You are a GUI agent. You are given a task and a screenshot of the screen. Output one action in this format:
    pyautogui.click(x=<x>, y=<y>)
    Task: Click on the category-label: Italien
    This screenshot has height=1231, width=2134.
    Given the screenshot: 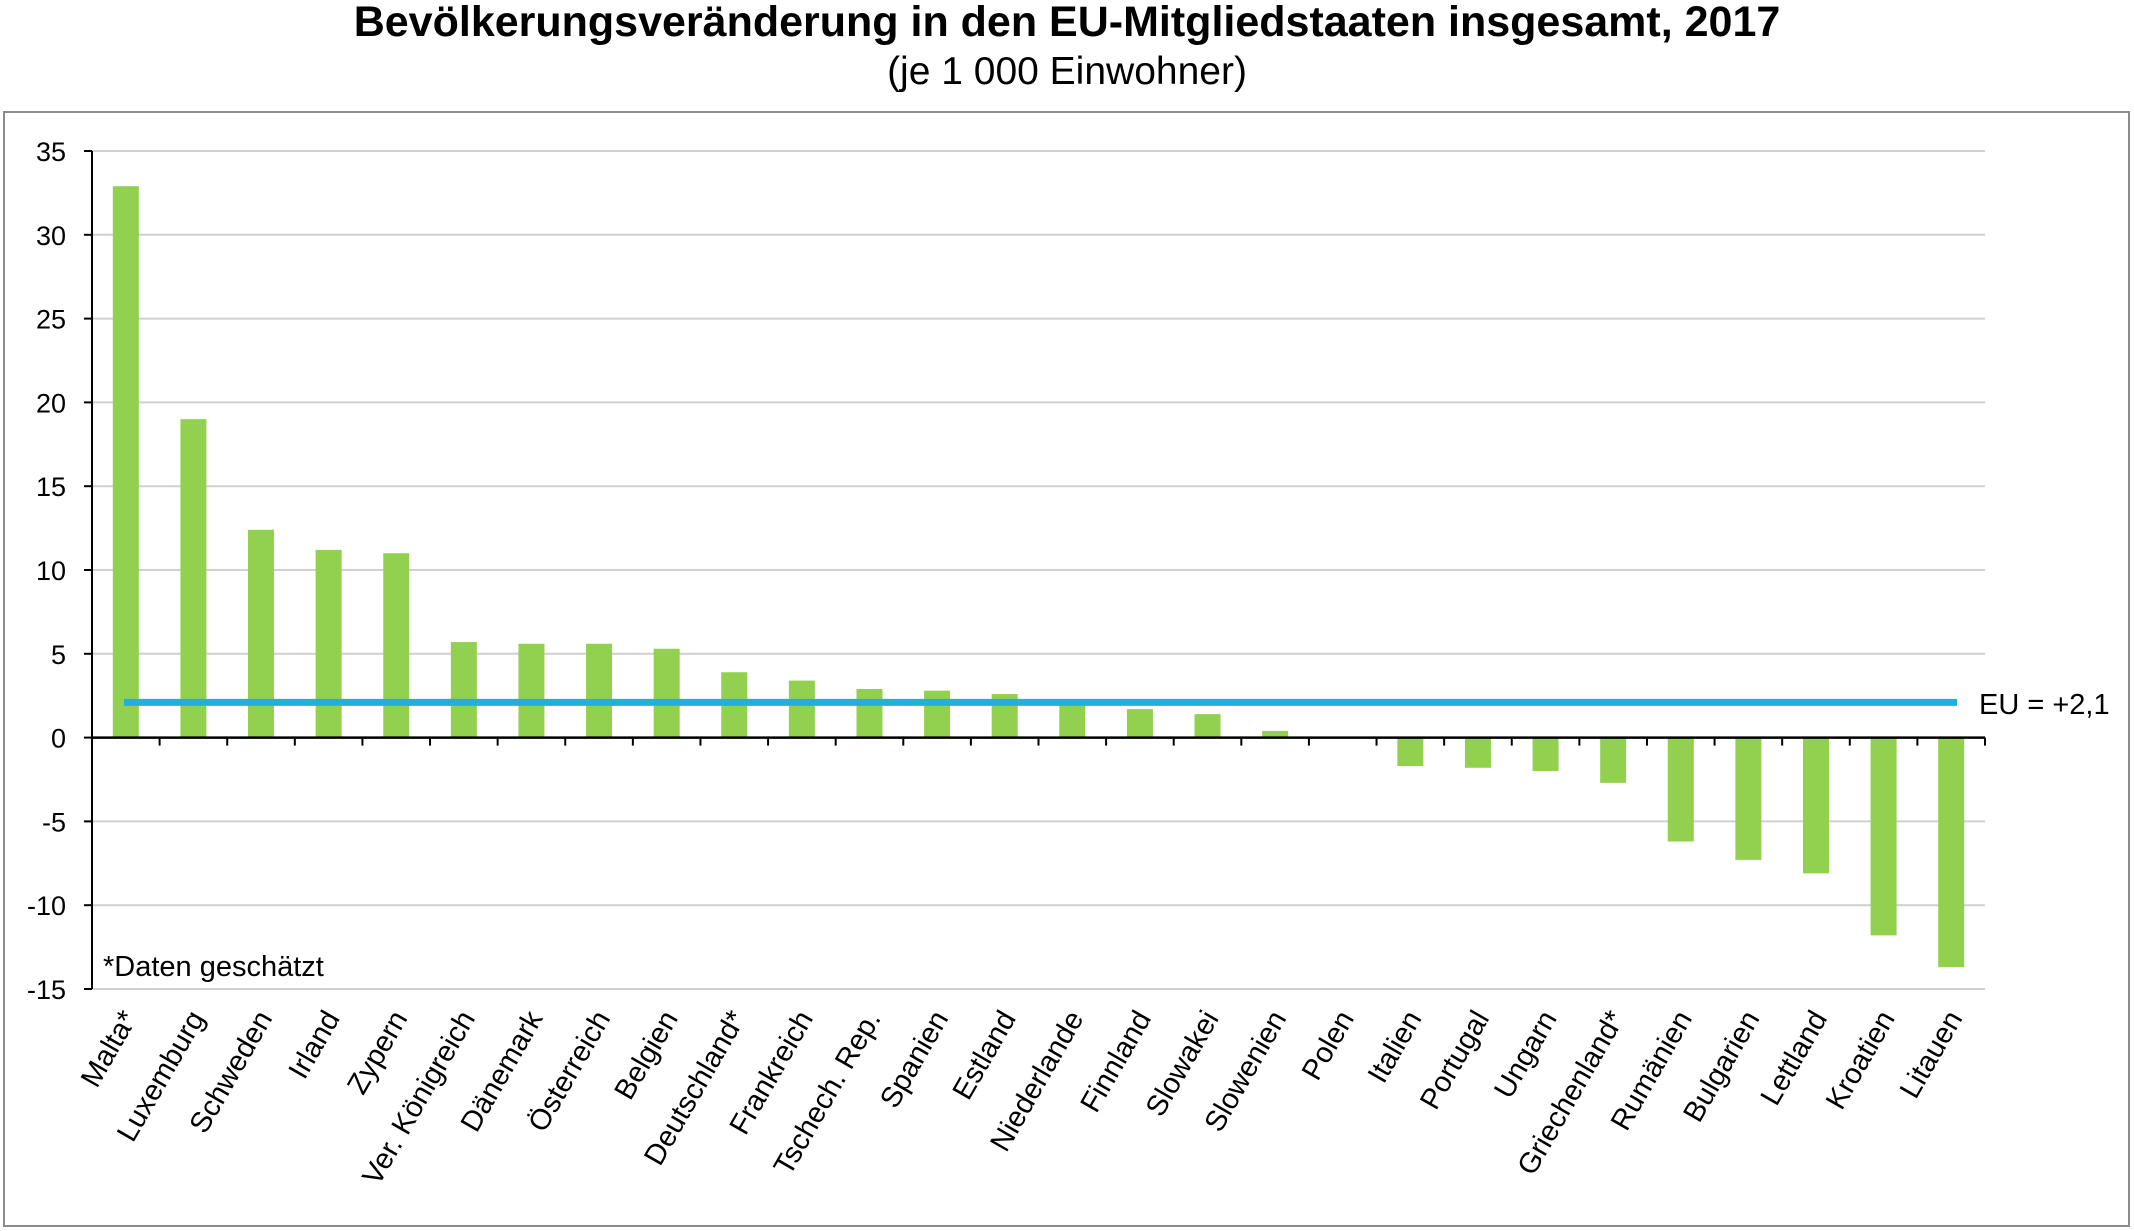 What is the action you would take?
    pyautogui.click(x=1395, y=1047)
    